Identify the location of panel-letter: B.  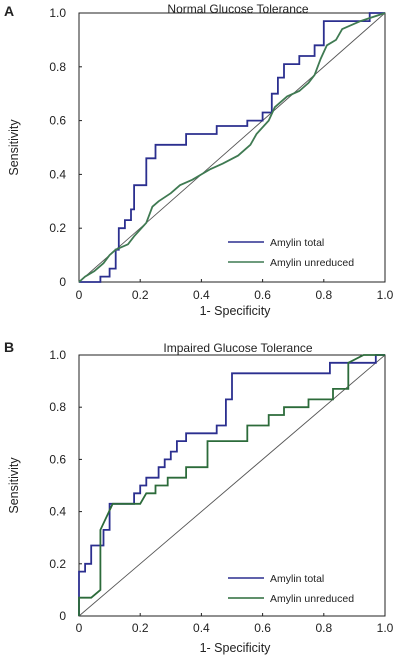
(9, 347).